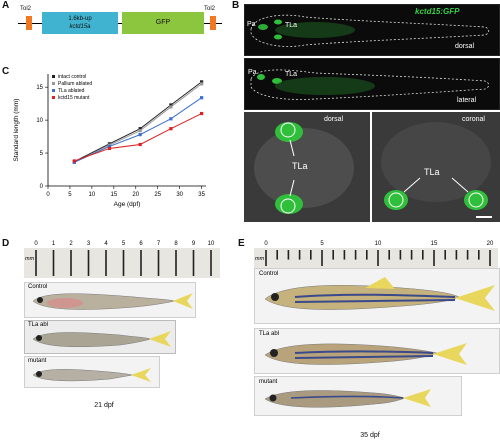 This screenshot has height=448, width=500. I want to click on dorsal-zoom-image: dorsal TLa, so click(307, 167).